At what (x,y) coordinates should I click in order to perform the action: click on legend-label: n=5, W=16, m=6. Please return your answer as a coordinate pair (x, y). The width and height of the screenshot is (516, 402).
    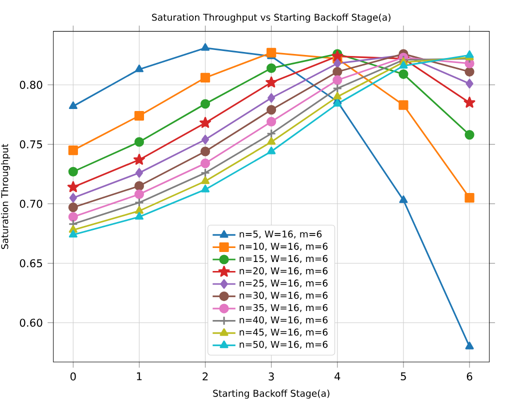
    Looking at the image, I should click on (281, 234).